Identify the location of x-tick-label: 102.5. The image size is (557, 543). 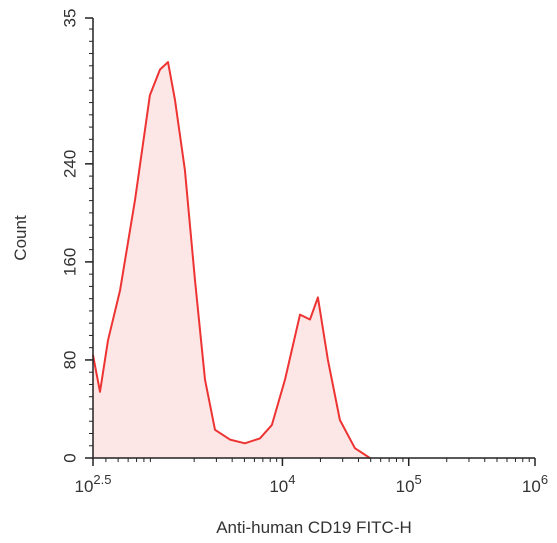
(93, 484).